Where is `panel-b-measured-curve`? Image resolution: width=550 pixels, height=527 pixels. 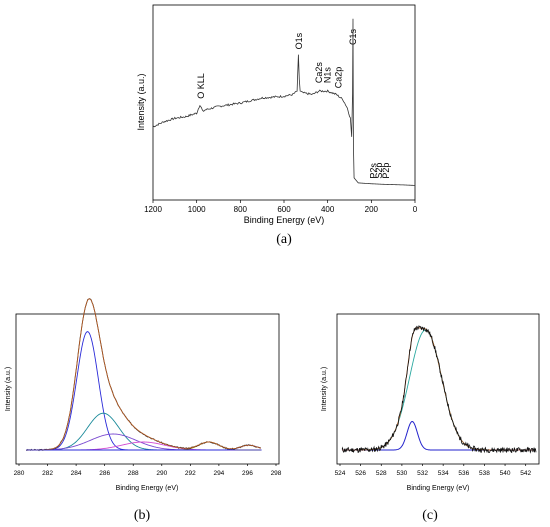 panel-b-measured-curve is located at coordinates (144, 375).